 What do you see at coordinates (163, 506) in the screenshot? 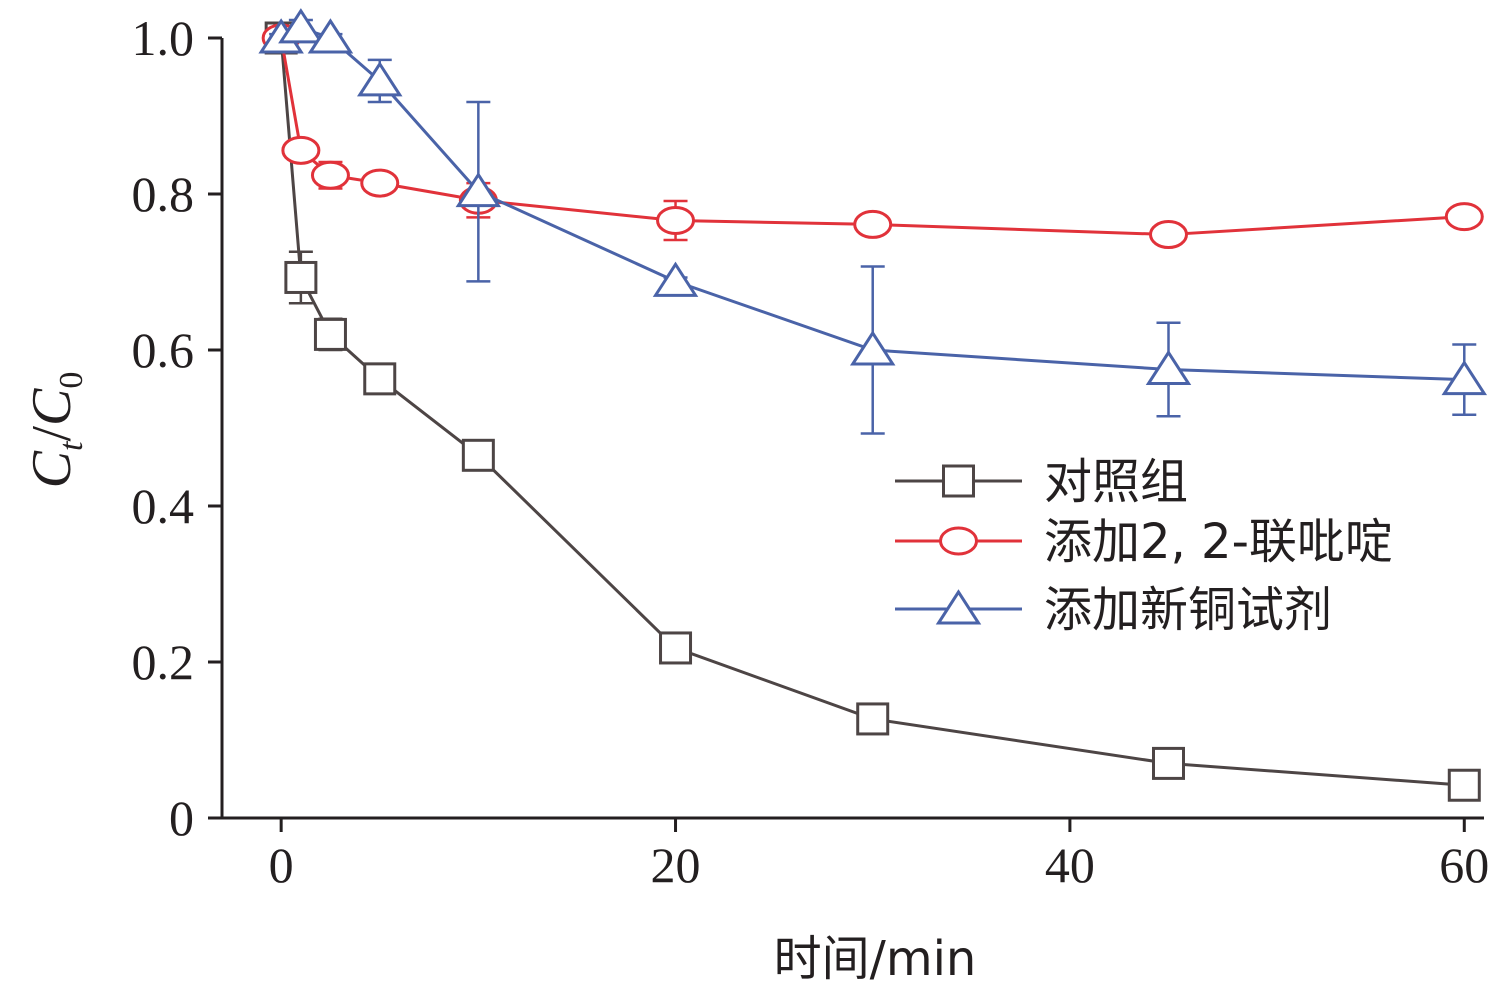
I see `y-tick-label-2: 0.4` at bounding box center [163, 506].